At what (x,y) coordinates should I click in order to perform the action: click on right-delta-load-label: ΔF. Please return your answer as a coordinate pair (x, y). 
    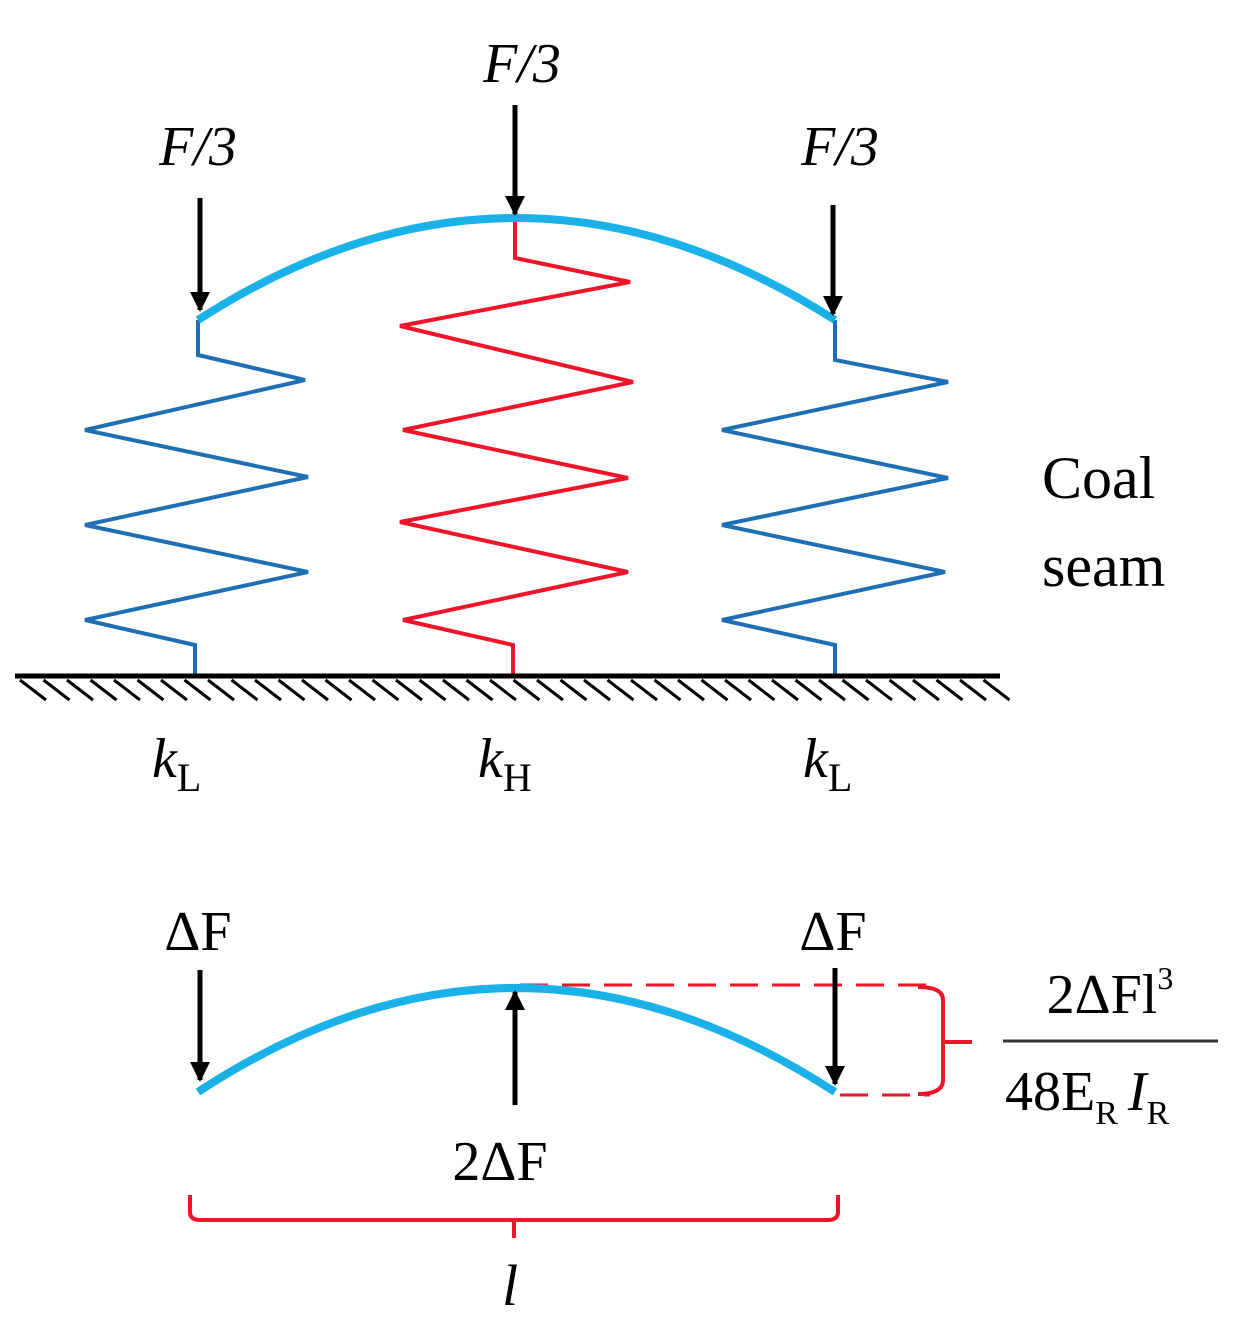
    Looking at the image, I should click on (832, 932).